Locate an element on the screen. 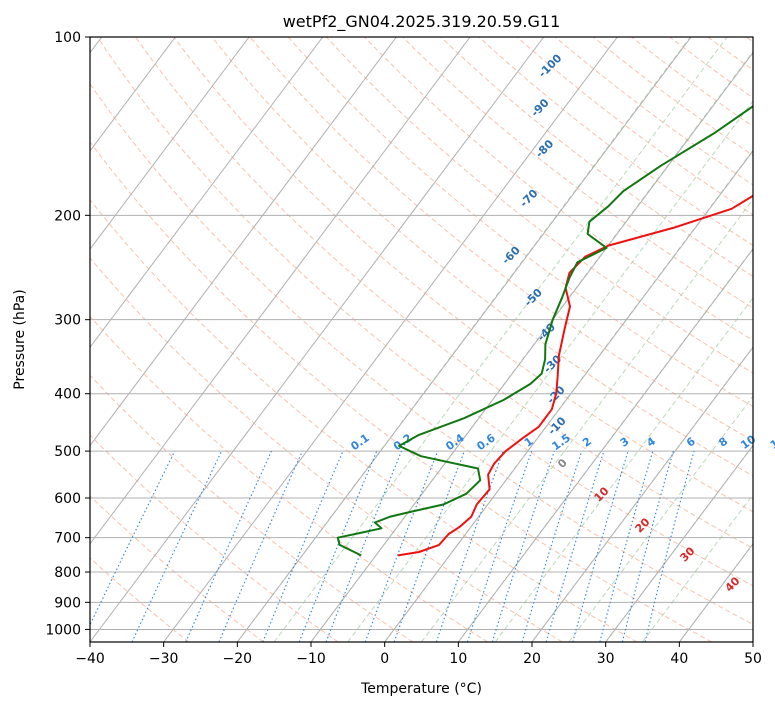 The image size is (775, 708). y-tick-label: 1000 is located at coordinates (63, 630).